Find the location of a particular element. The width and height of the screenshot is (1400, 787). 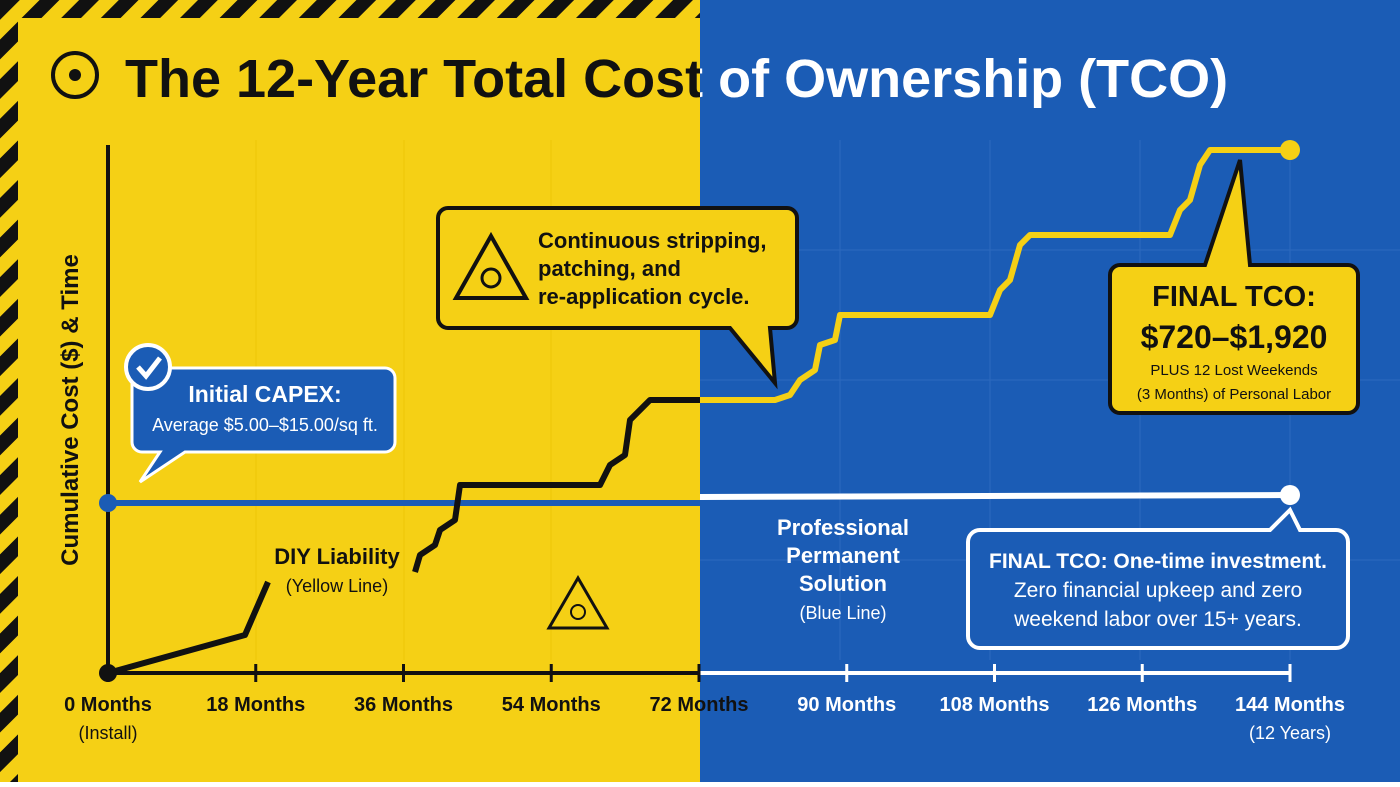

cycle-note: patching, and is located at coordinates (609, 268).